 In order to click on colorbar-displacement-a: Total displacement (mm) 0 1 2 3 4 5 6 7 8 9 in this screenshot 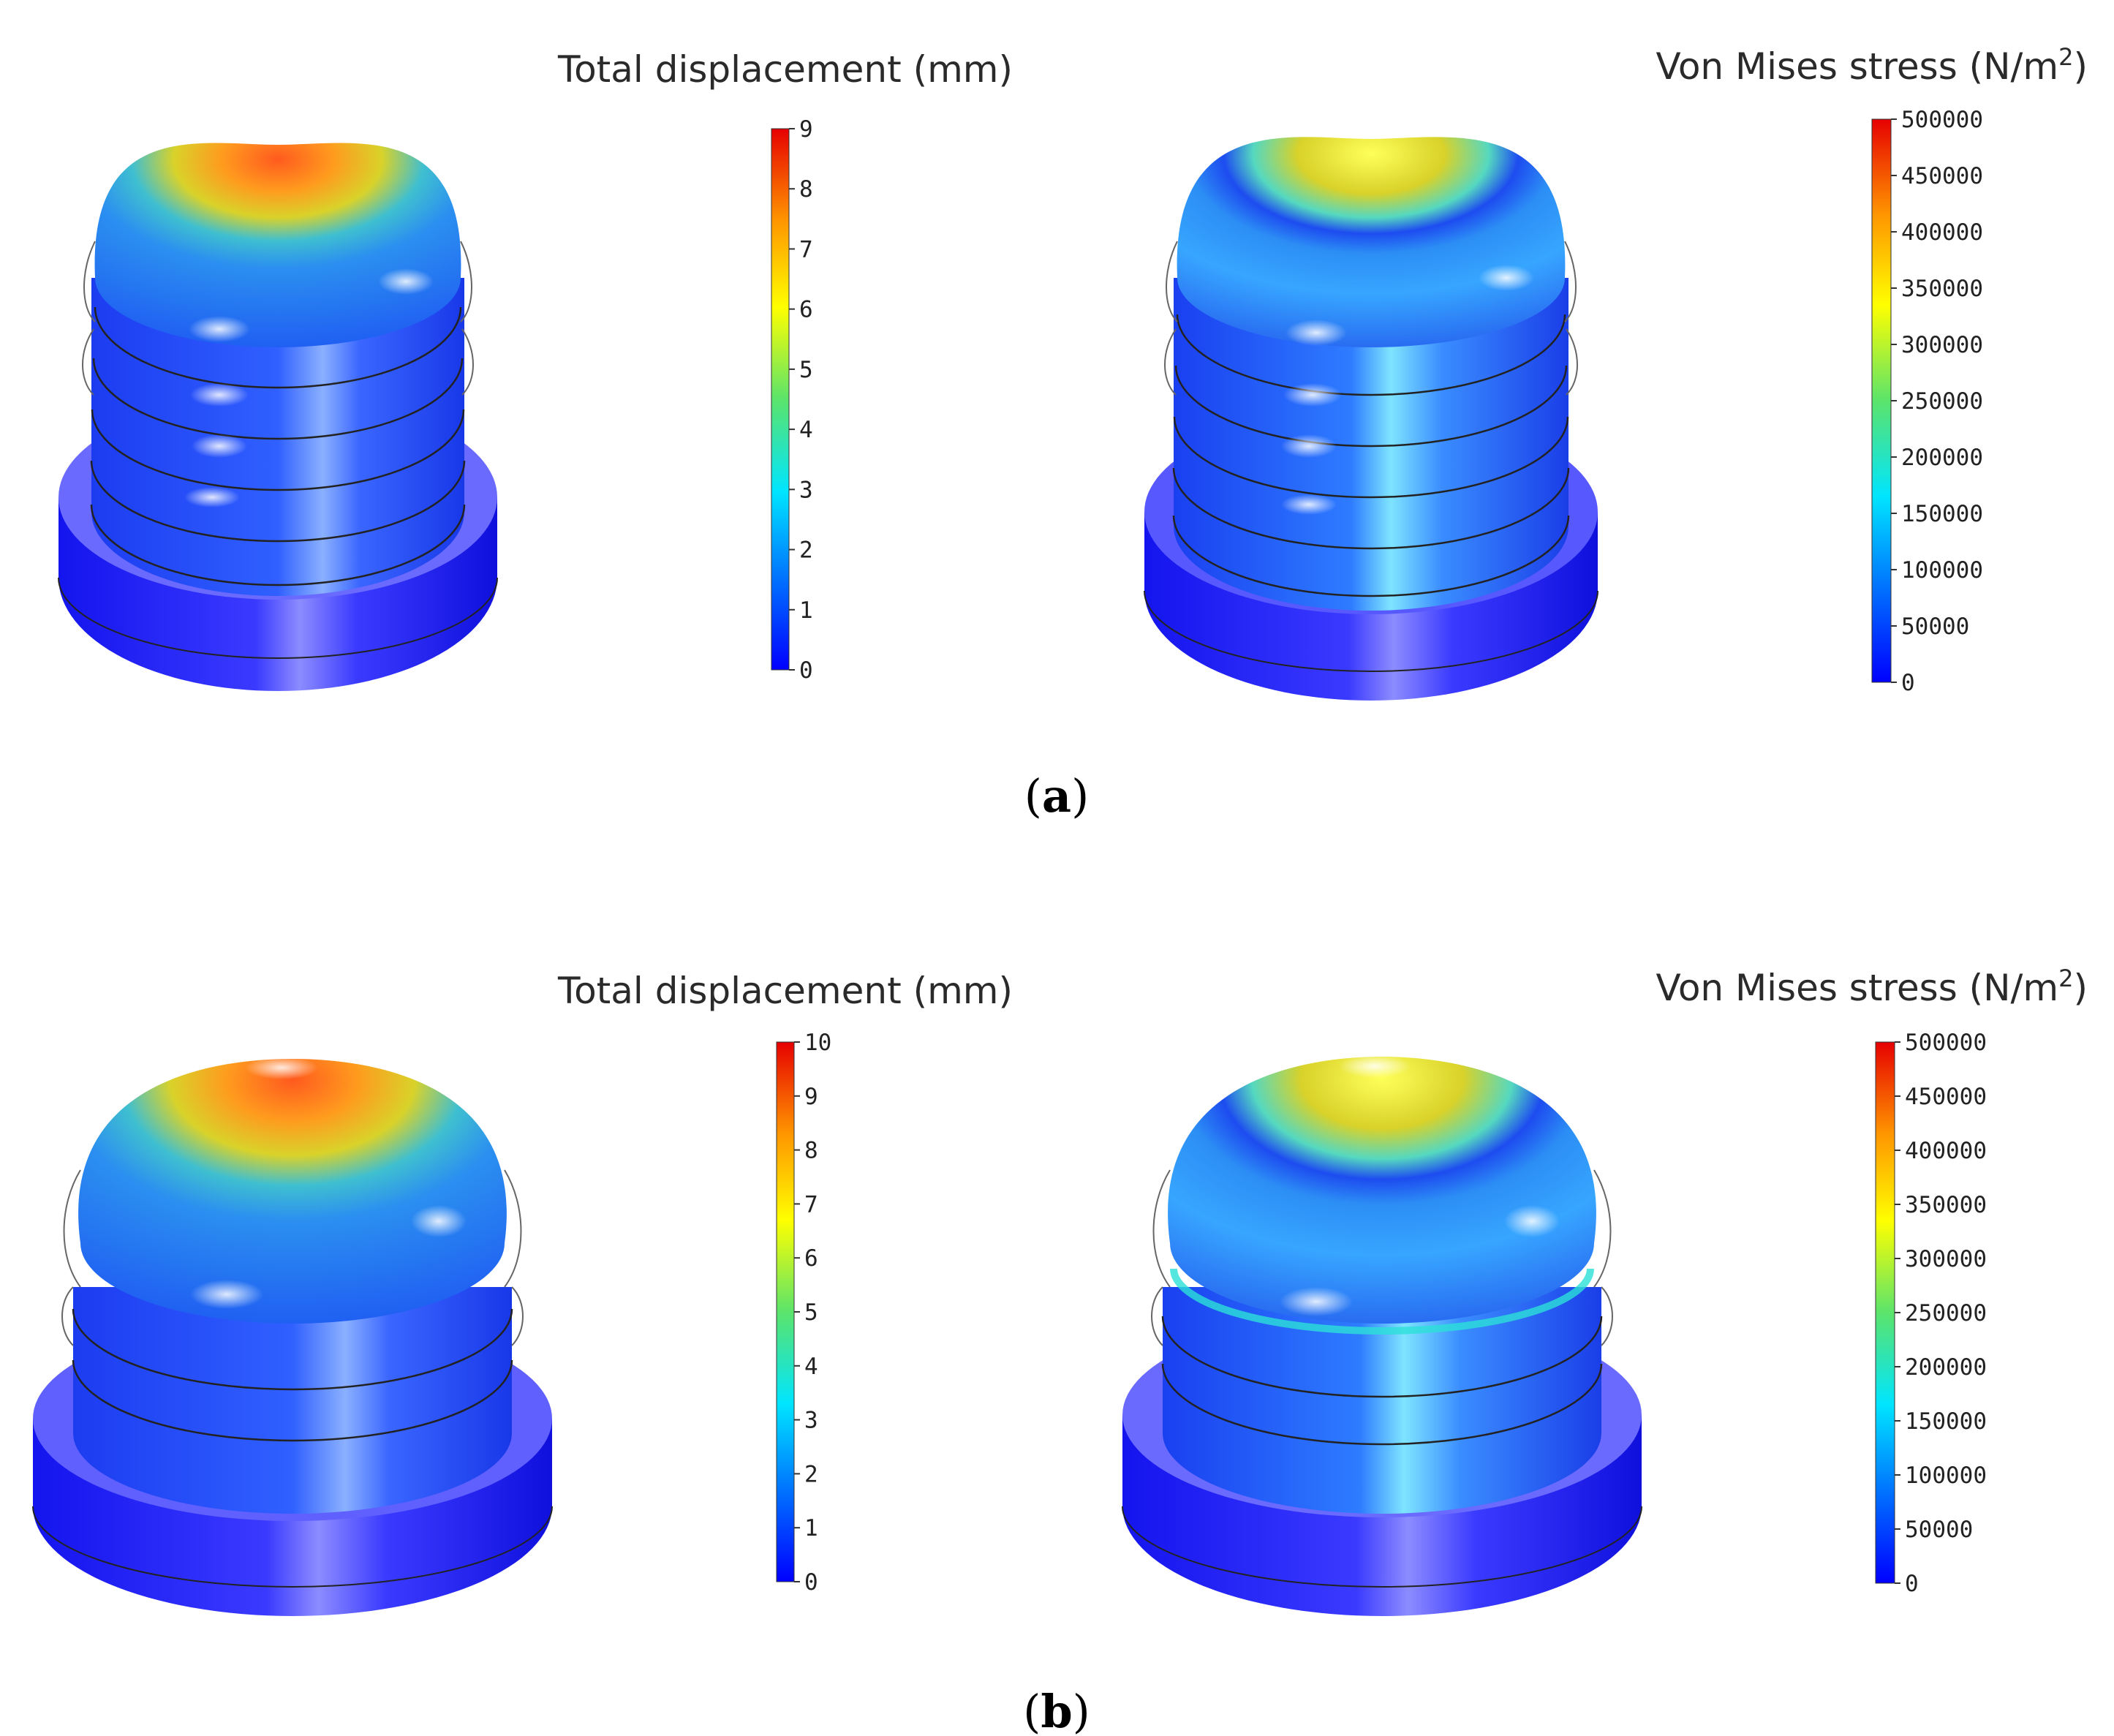, I will do `click(785, 366)`.